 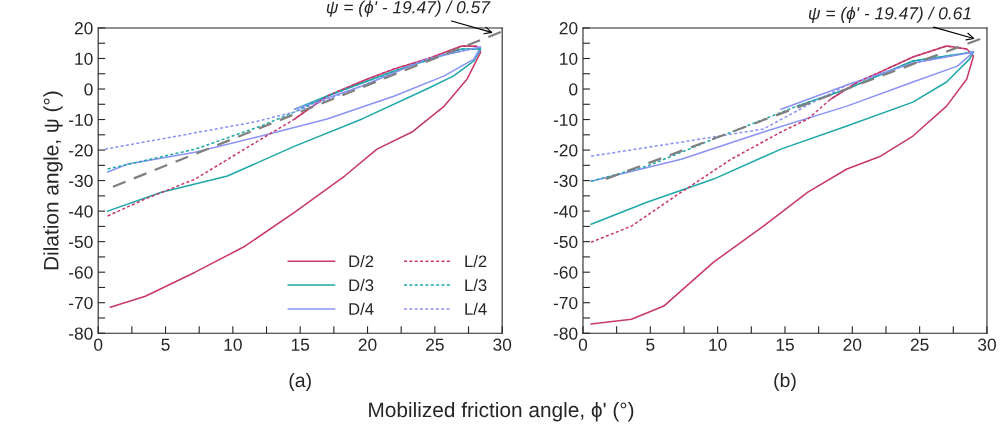 I want to click on legend-label: D/2, so click(x=361, y=261).